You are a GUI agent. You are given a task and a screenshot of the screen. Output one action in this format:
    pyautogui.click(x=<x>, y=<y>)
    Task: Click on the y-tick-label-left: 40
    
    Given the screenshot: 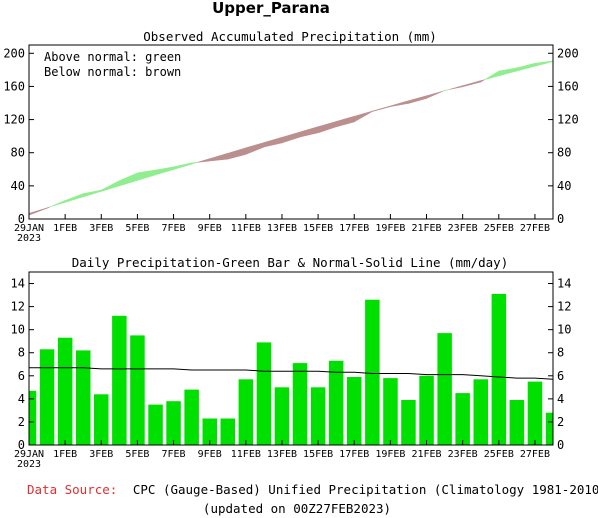 What is the action you would take?
    pyautogui.click(x=18, y=186)
    